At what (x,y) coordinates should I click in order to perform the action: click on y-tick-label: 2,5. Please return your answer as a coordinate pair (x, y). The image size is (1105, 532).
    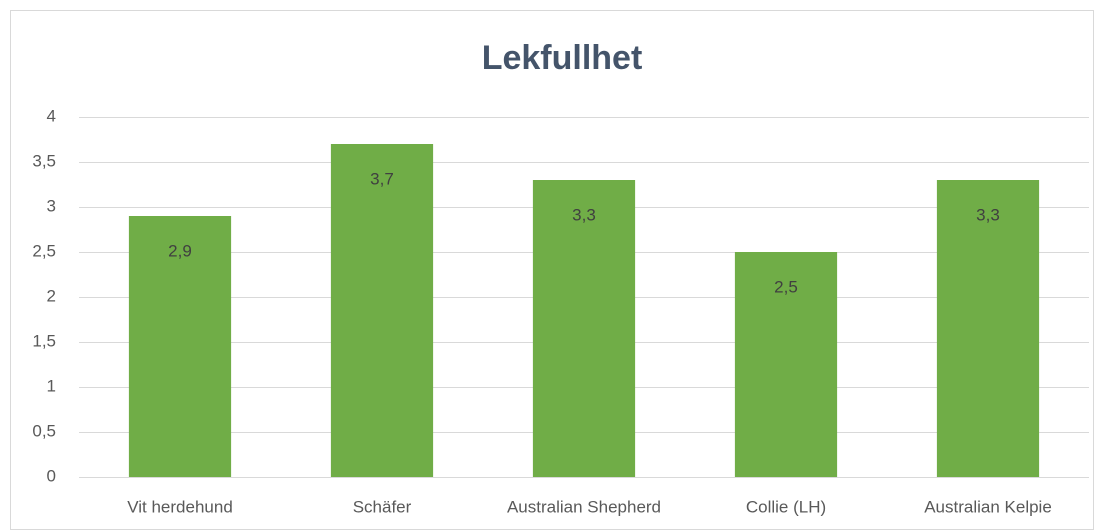
    Looking at the image, I should click on (44, 250).